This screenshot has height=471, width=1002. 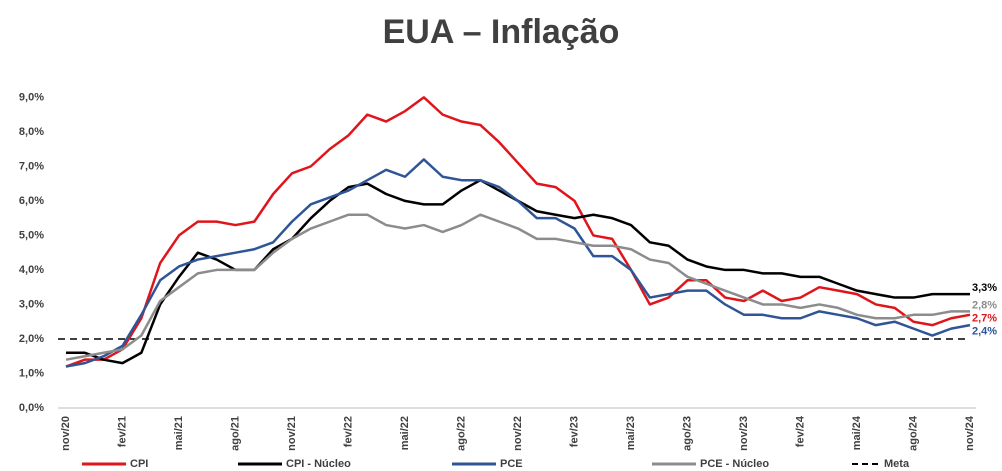 What do you see at coordinates (405, 433) in the screenshot?
I see `x-tick-label: mai/22` at bounding box center [405, 433].